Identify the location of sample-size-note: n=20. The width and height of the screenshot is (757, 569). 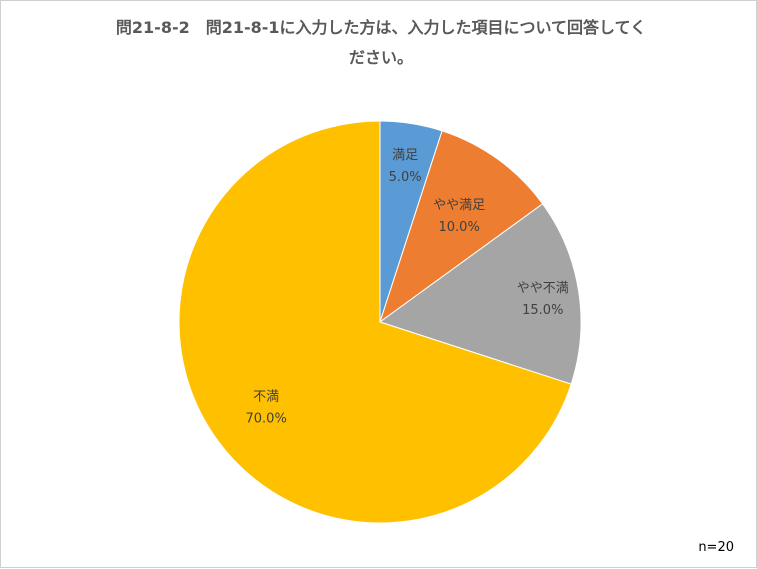
(716, 547).